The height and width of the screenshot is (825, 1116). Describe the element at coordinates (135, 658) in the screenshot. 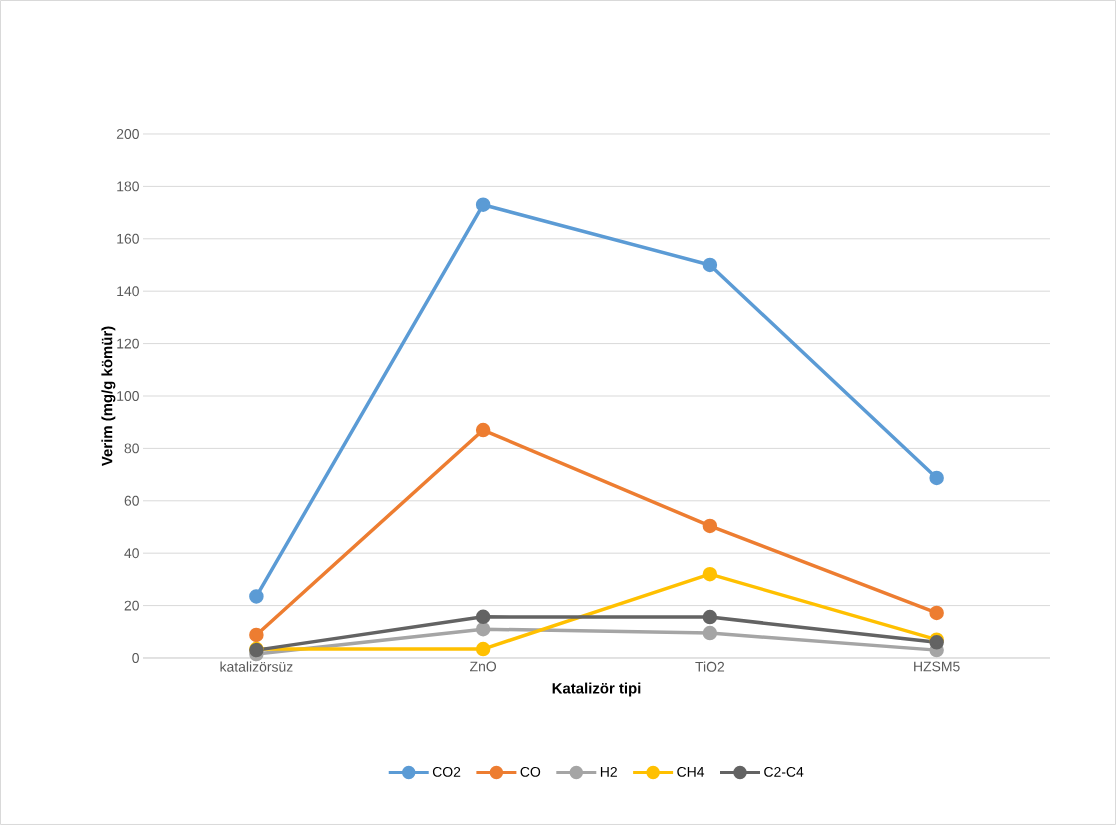

I see `y-tick-label: 0` at that location.